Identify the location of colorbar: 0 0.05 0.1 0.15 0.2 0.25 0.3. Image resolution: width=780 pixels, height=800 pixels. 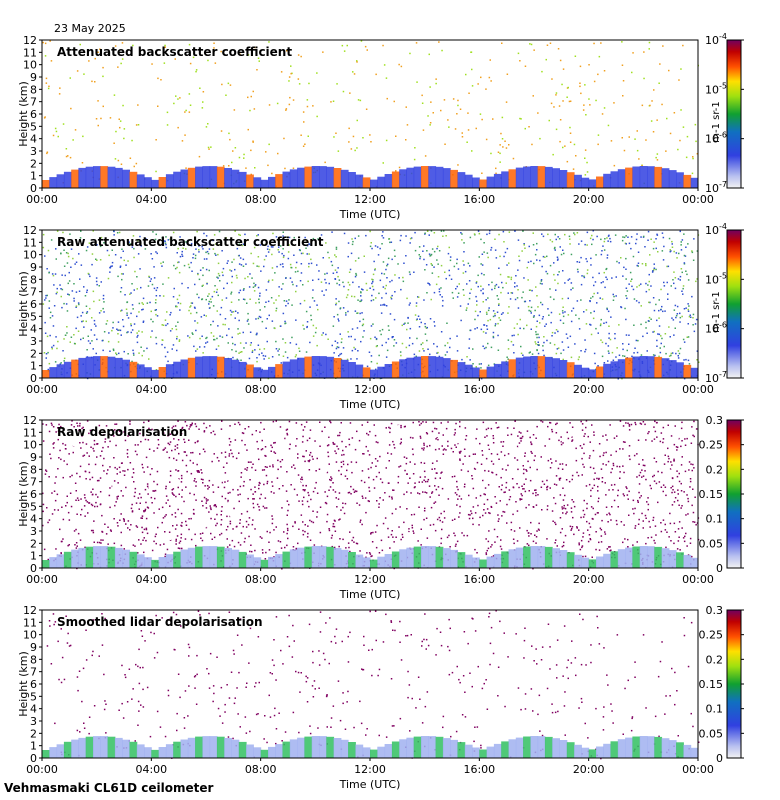
(721, 684).